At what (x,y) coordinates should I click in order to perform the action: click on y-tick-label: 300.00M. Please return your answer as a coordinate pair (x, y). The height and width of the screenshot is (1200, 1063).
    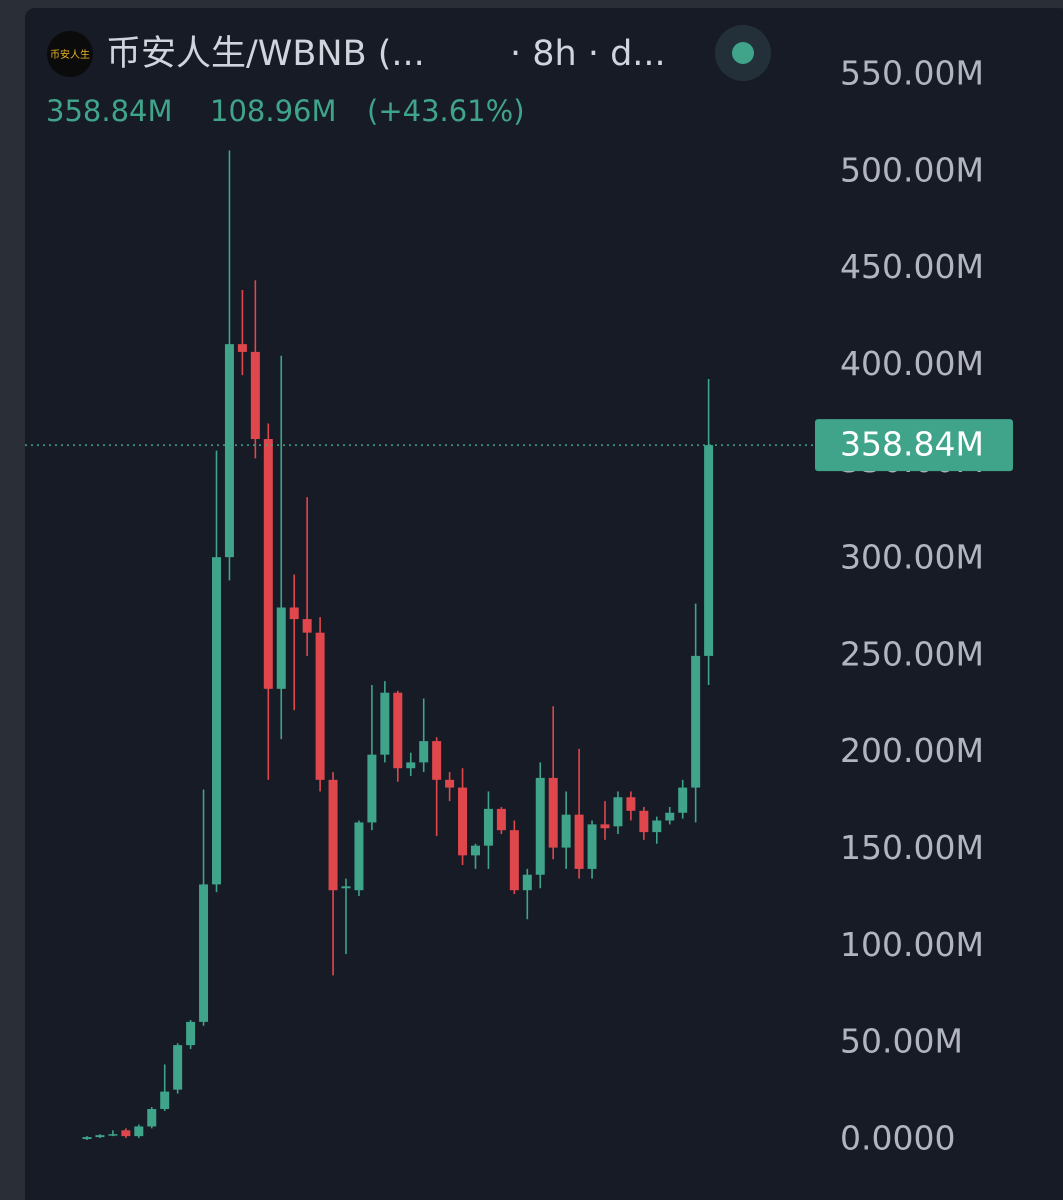
    Looking at the image, I should click on (912, 557).